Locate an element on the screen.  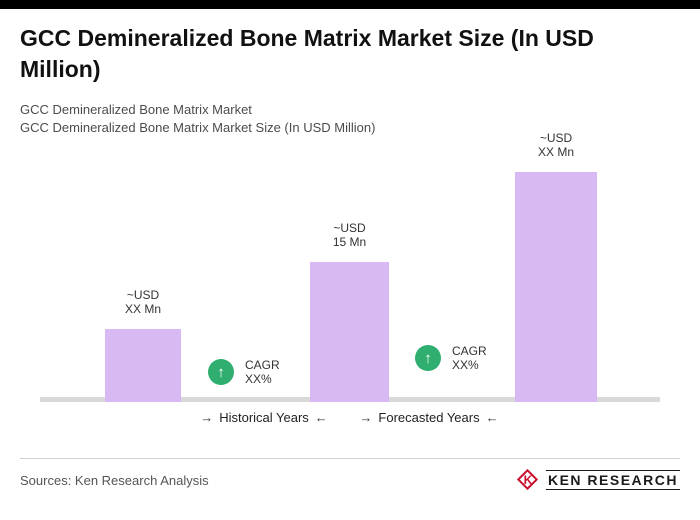
axis-label-text: Forecasted Years is located at coordinates (429, 417).